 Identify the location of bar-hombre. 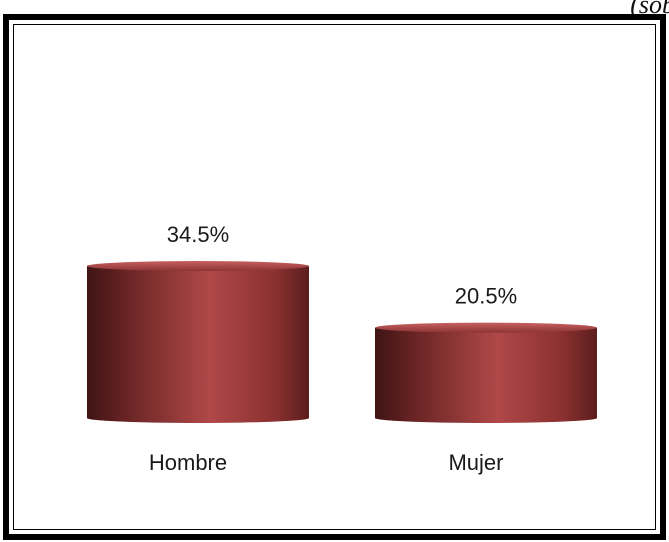
(198, 342).